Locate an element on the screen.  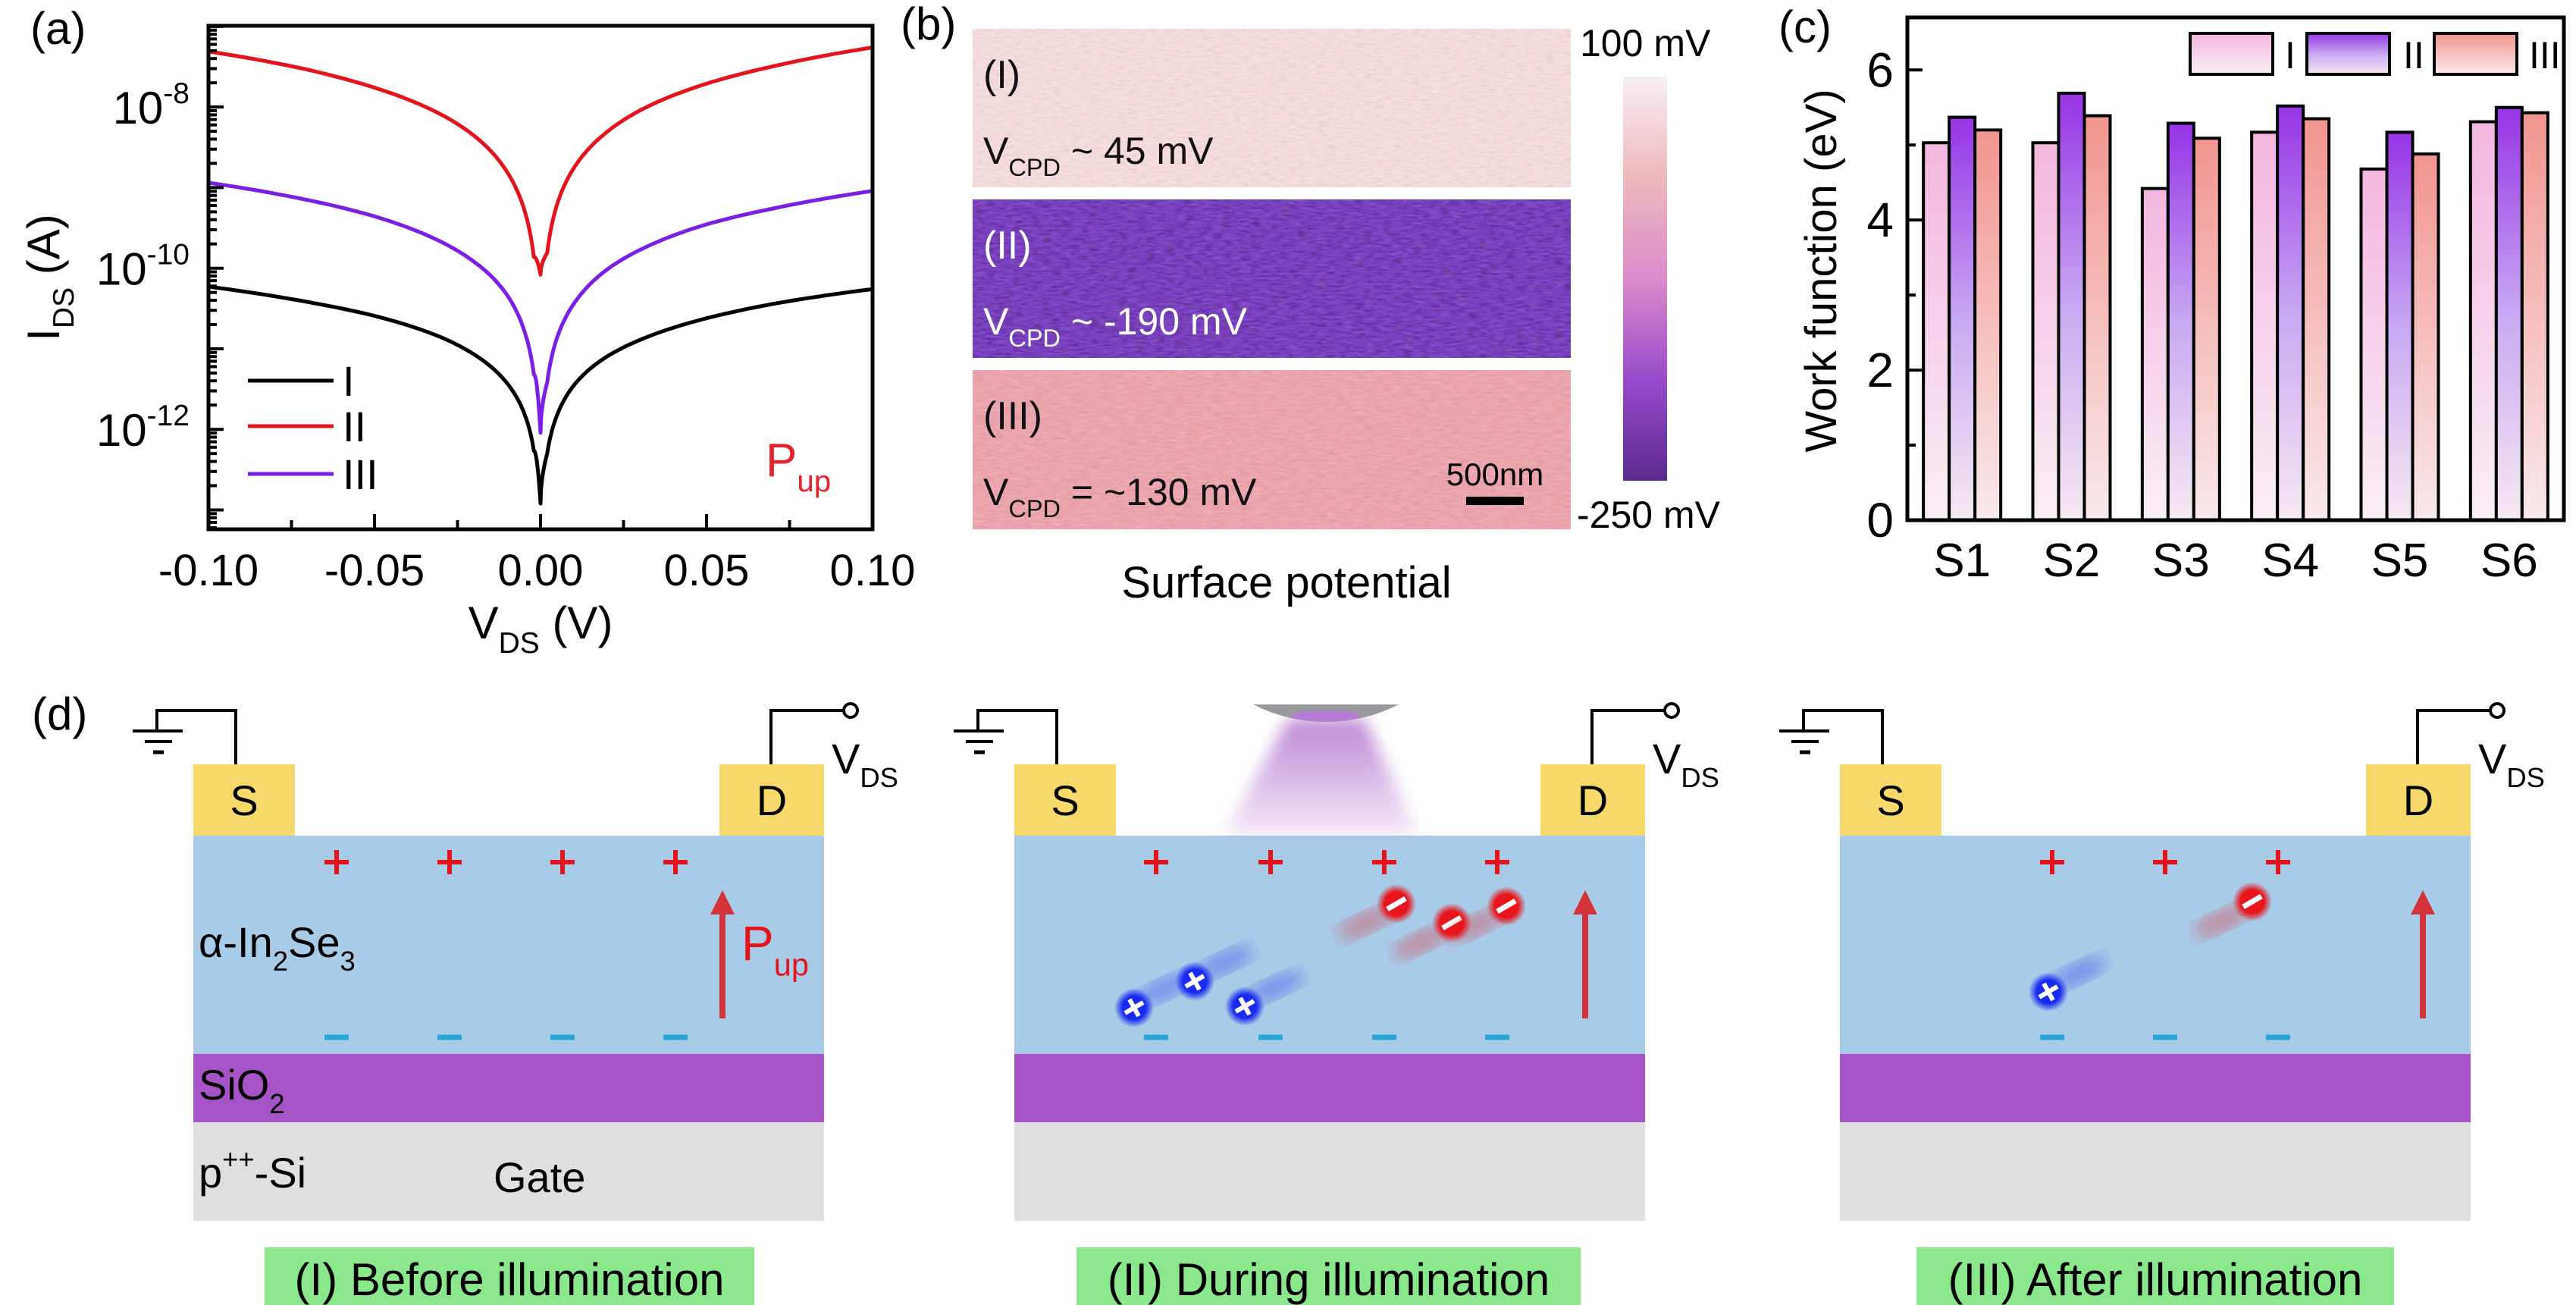
y-axis-label-part: I is located at coordinates (43, 335).